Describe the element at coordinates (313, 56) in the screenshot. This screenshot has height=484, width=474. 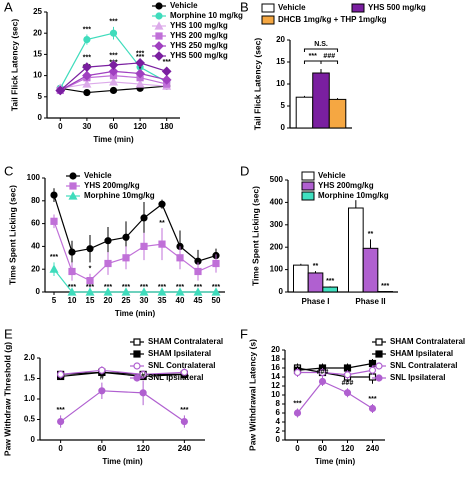
I see `comparison-label: ***` at that location.